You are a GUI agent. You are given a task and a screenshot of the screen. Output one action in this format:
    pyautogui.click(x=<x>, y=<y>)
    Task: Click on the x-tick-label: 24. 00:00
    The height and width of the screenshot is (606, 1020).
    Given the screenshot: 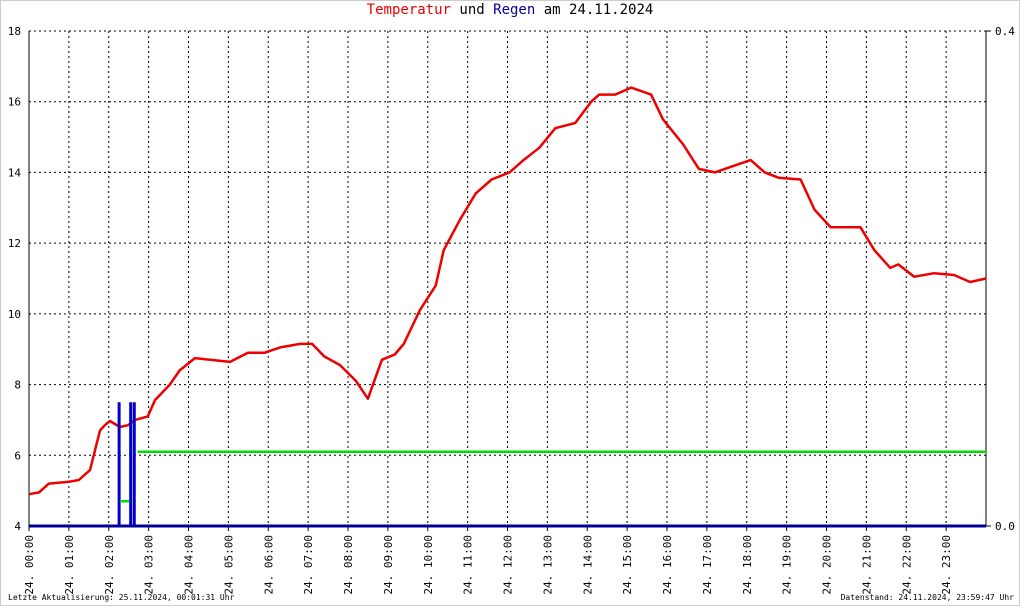 What is the action you would take?
    pyautogui.click(x=29, y=565)
    